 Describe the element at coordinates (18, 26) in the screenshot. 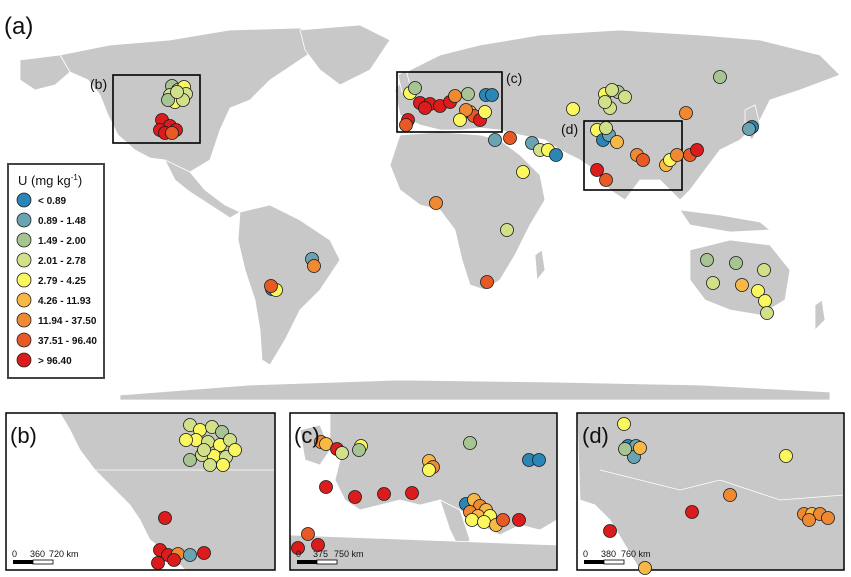

I see `panel-label-a: (a)` at that location.